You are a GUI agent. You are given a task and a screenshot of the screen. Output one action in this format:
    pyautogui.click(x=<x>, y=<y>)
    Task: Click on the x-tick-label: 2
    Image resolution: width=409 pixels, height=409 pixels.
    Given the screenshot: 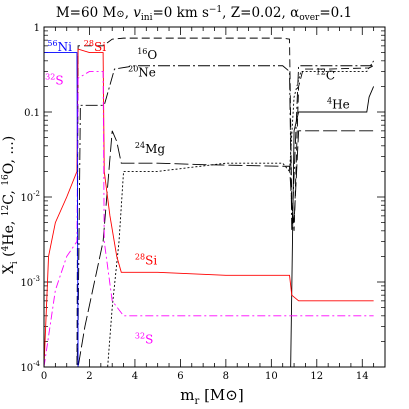 What is the action you would take?
    pyautogui.click(x=89, y=376)
    